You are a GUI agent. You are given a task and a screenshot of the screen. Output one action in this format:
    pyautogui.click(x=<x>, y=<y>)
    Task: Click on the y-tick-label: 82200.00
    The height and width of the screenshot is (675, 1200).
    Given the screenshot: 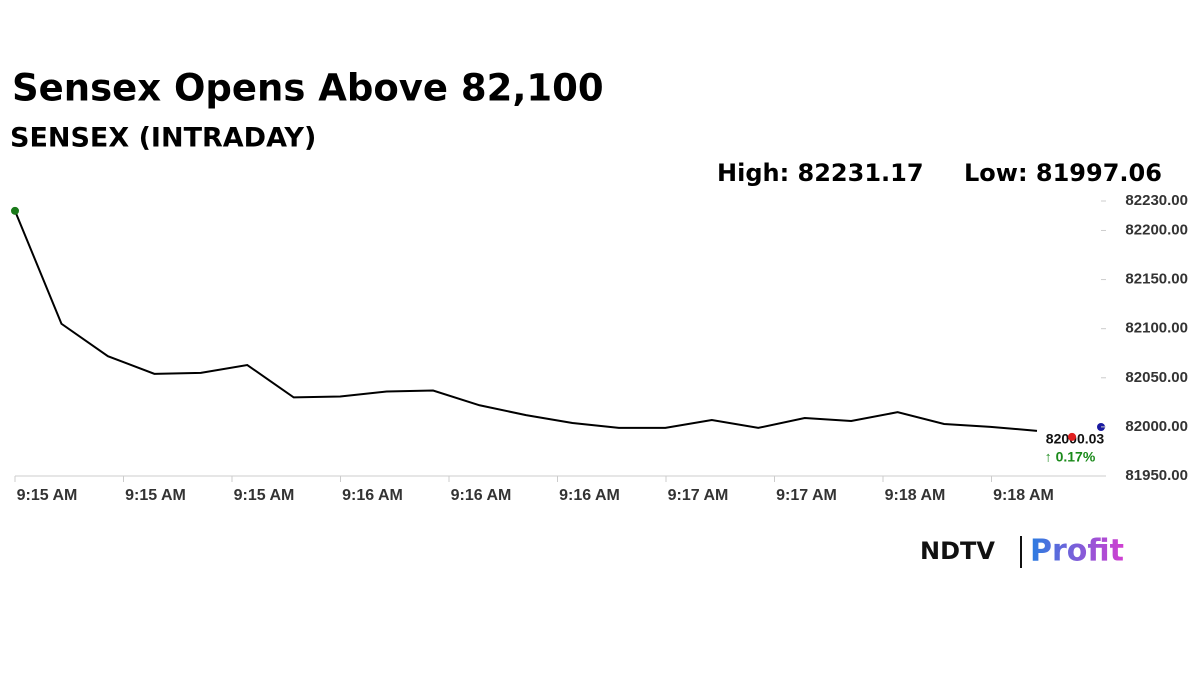 What is the action you would take?
    pyautogui.click(x=1156, y=229)
    